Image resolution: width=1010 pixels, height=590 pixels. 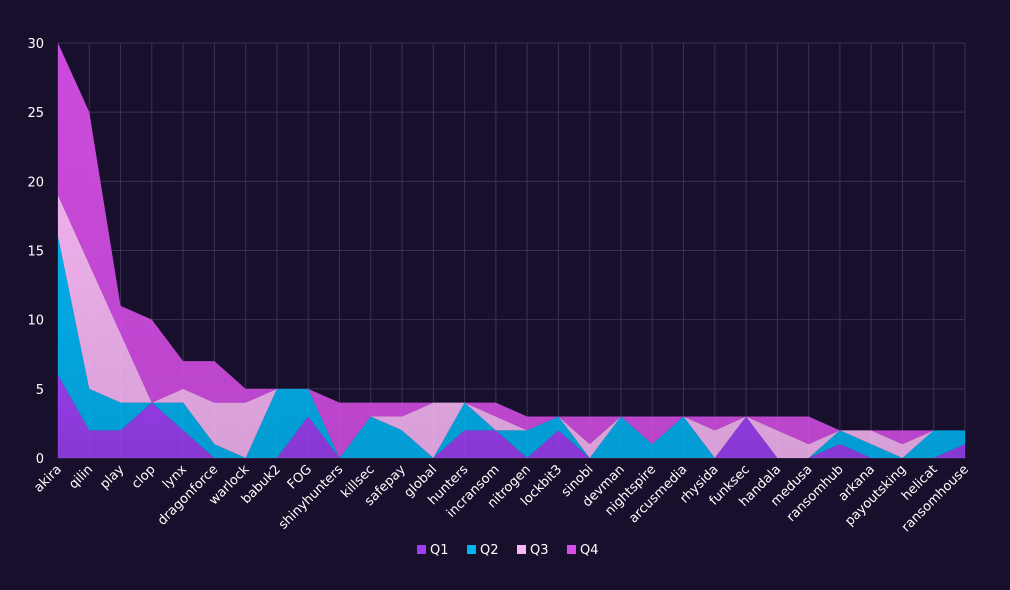 What do you see at coordinates (511, 416) in the screenshot?
I see `area-q1` at bounding box center [511, 416].